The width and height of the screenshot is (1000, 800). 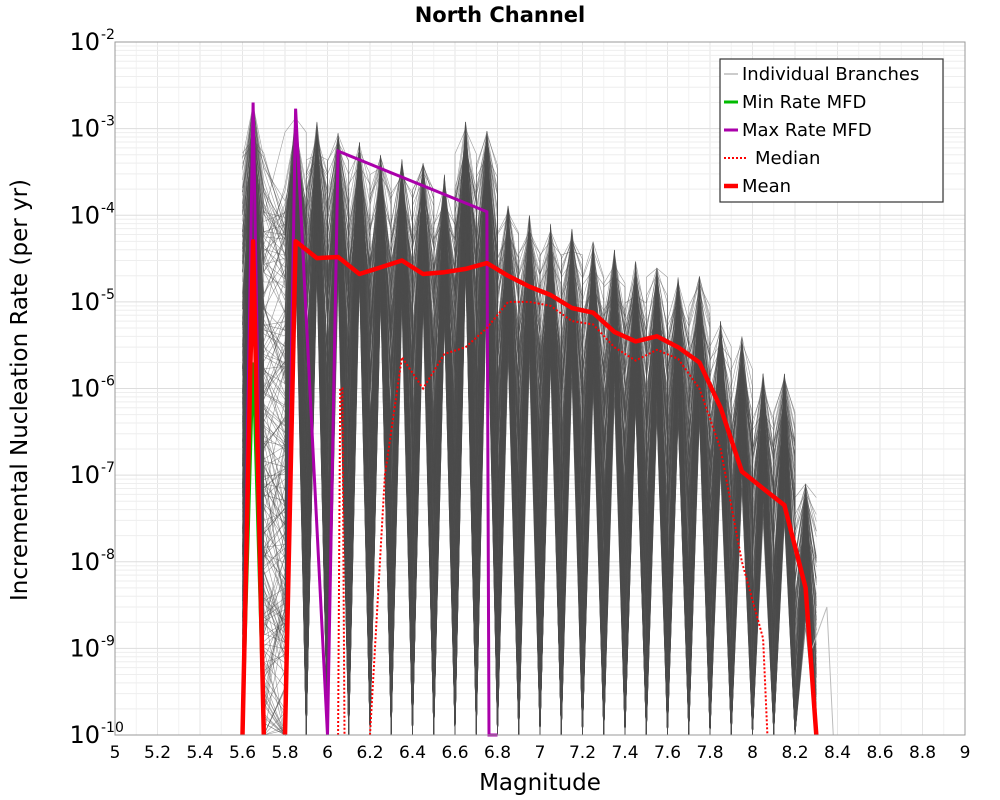 What do you see at coordinates (112, 728) in the screenshot?
I see `y-tick-exponent: -10` at bounding box center [112, 728].